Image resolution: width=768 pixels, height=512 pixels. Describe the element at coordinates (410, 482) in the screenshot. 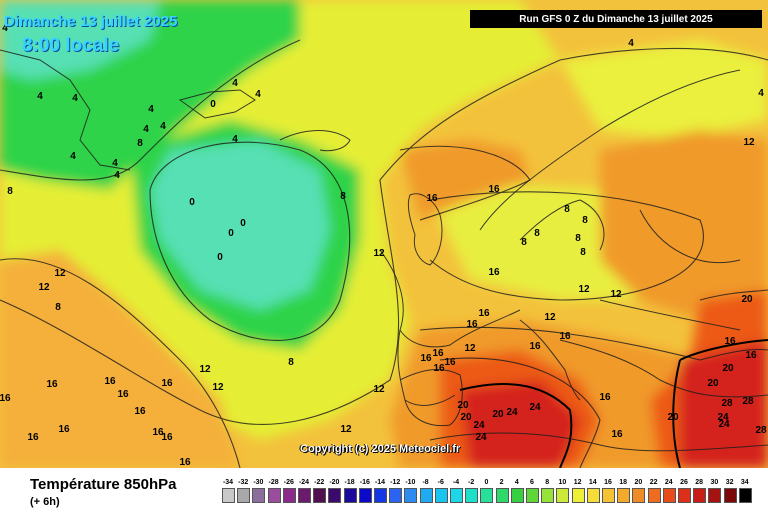

I see `scale-tick-label: -10` at that location.